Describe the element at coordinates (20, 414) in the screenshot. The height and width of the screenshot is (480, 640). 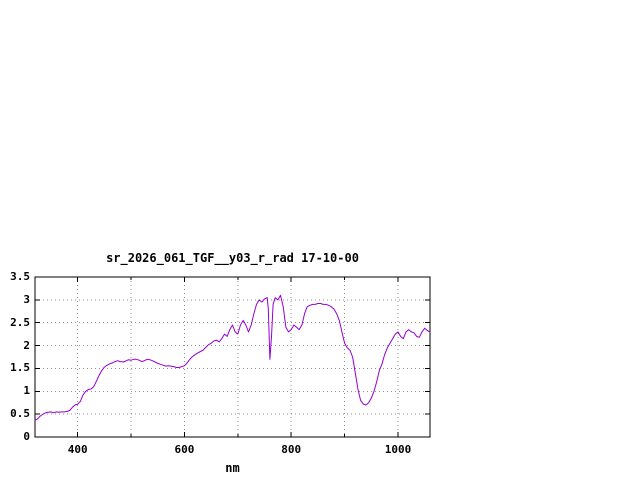
I see `y-tick-label: 0.5` at that location.